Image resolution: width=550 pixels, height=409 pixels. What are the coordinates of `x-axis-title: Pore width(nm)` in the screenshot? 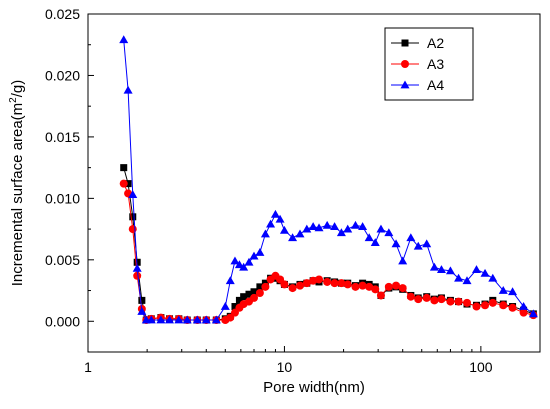 It's located at (314, 387).